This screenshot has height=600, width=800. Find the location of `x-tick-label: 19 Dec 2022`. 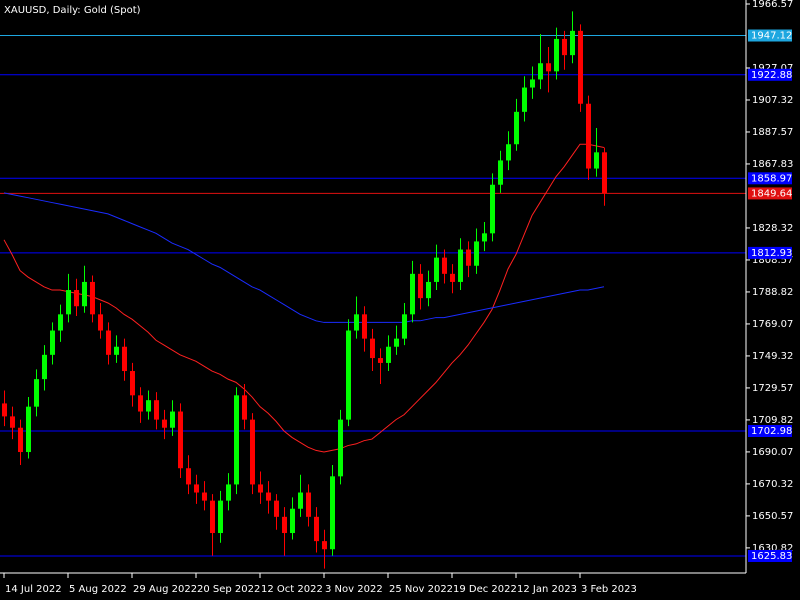

x-tick-label: 19 Dec 2022 is located at coordinates (485, 589).